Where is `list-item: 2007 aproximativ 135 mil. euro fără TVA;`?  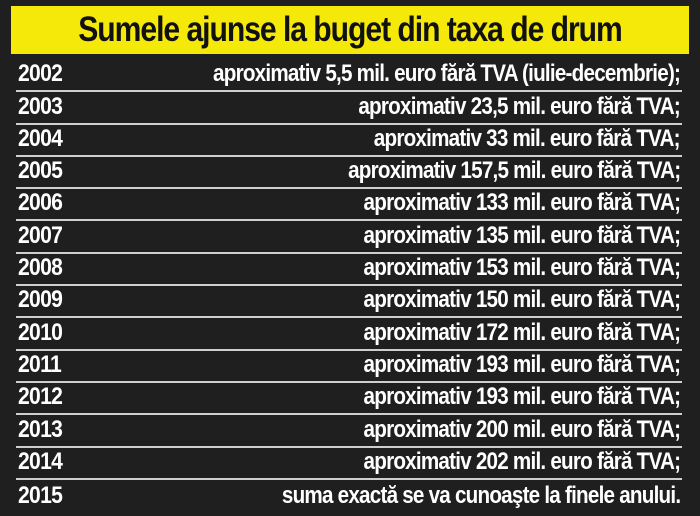
list-item: 2007 aproximativ 135 mil. euro fără TVA; is located at coordinates (349, 237).